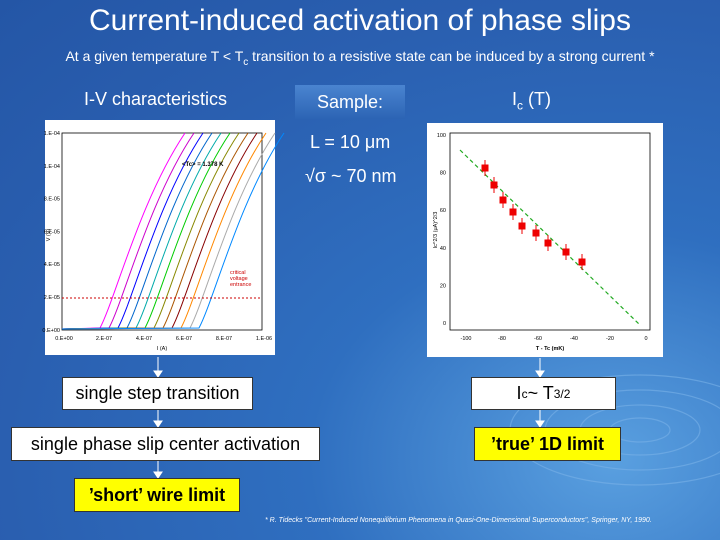  Describe the element at coordinates (540, 393) in the screenshot. I see `text: ~ T` at that location.